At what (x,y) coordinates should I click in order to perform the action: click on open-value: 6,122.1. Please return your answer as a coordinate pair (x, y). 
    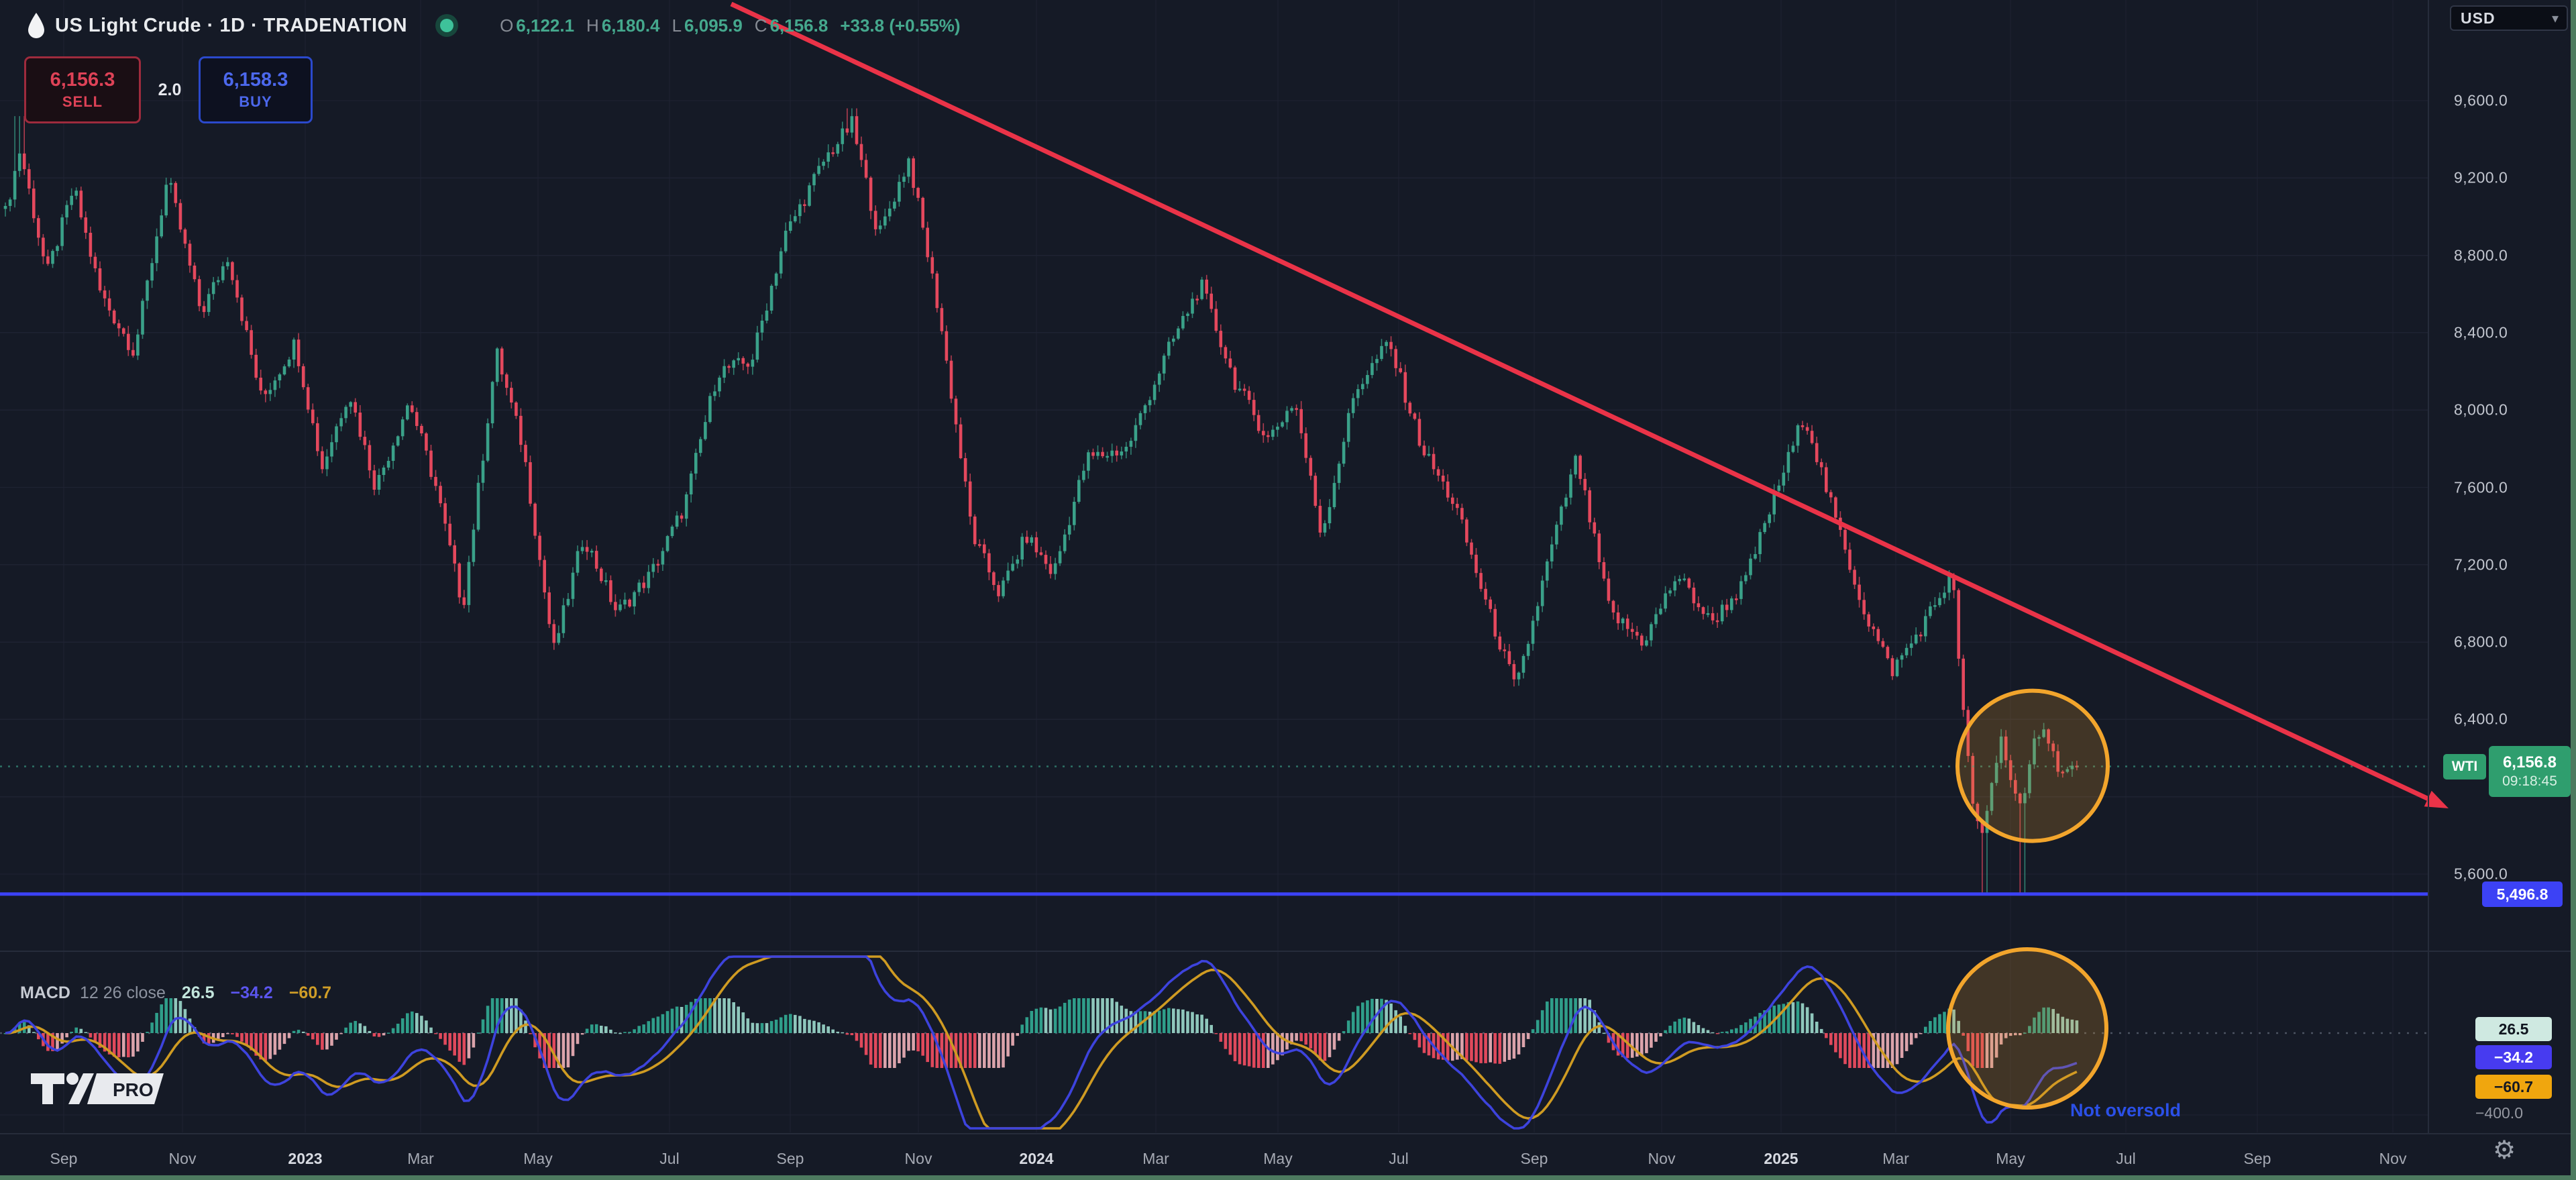
    Looking at the image, I should click on (545, 25).